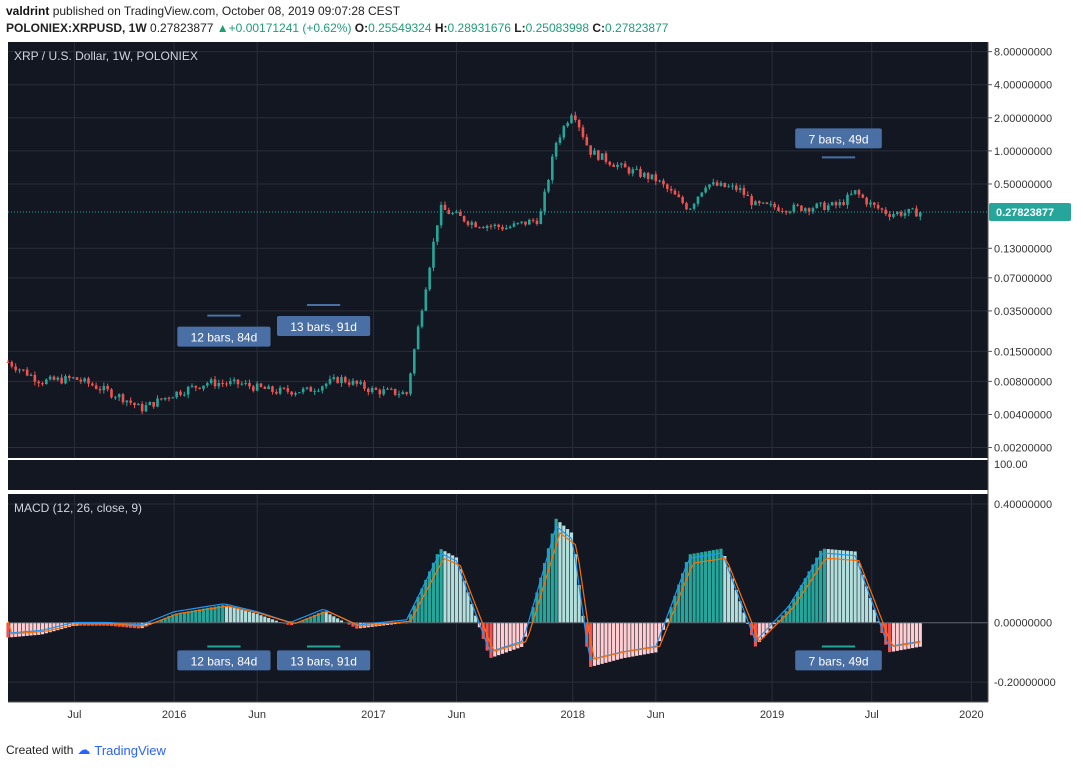 The height and width of the screenshot is (768, 1083). What do you see at coordinates (772, 715) in the screenshot?
I see `time-tick-label: 2019` at bounding box center [772, 715].